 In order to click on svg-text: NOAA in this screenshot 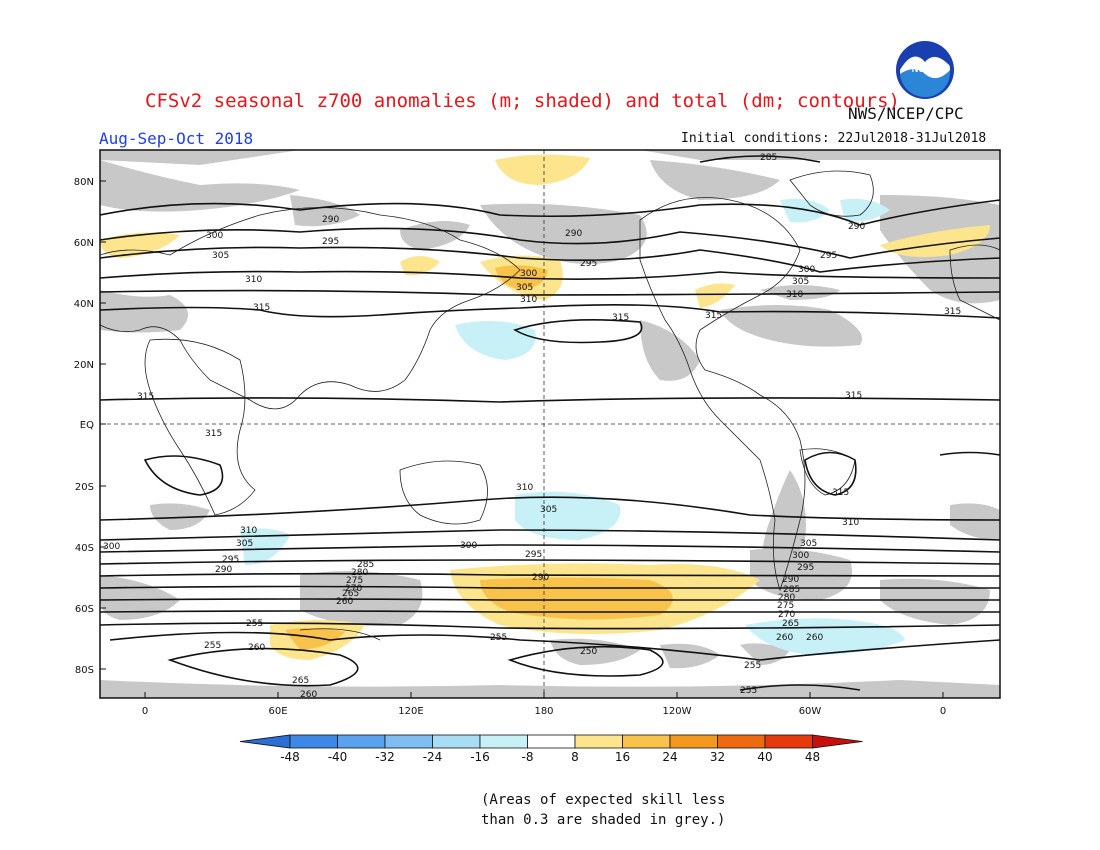, I will do `click(925, 69)`.